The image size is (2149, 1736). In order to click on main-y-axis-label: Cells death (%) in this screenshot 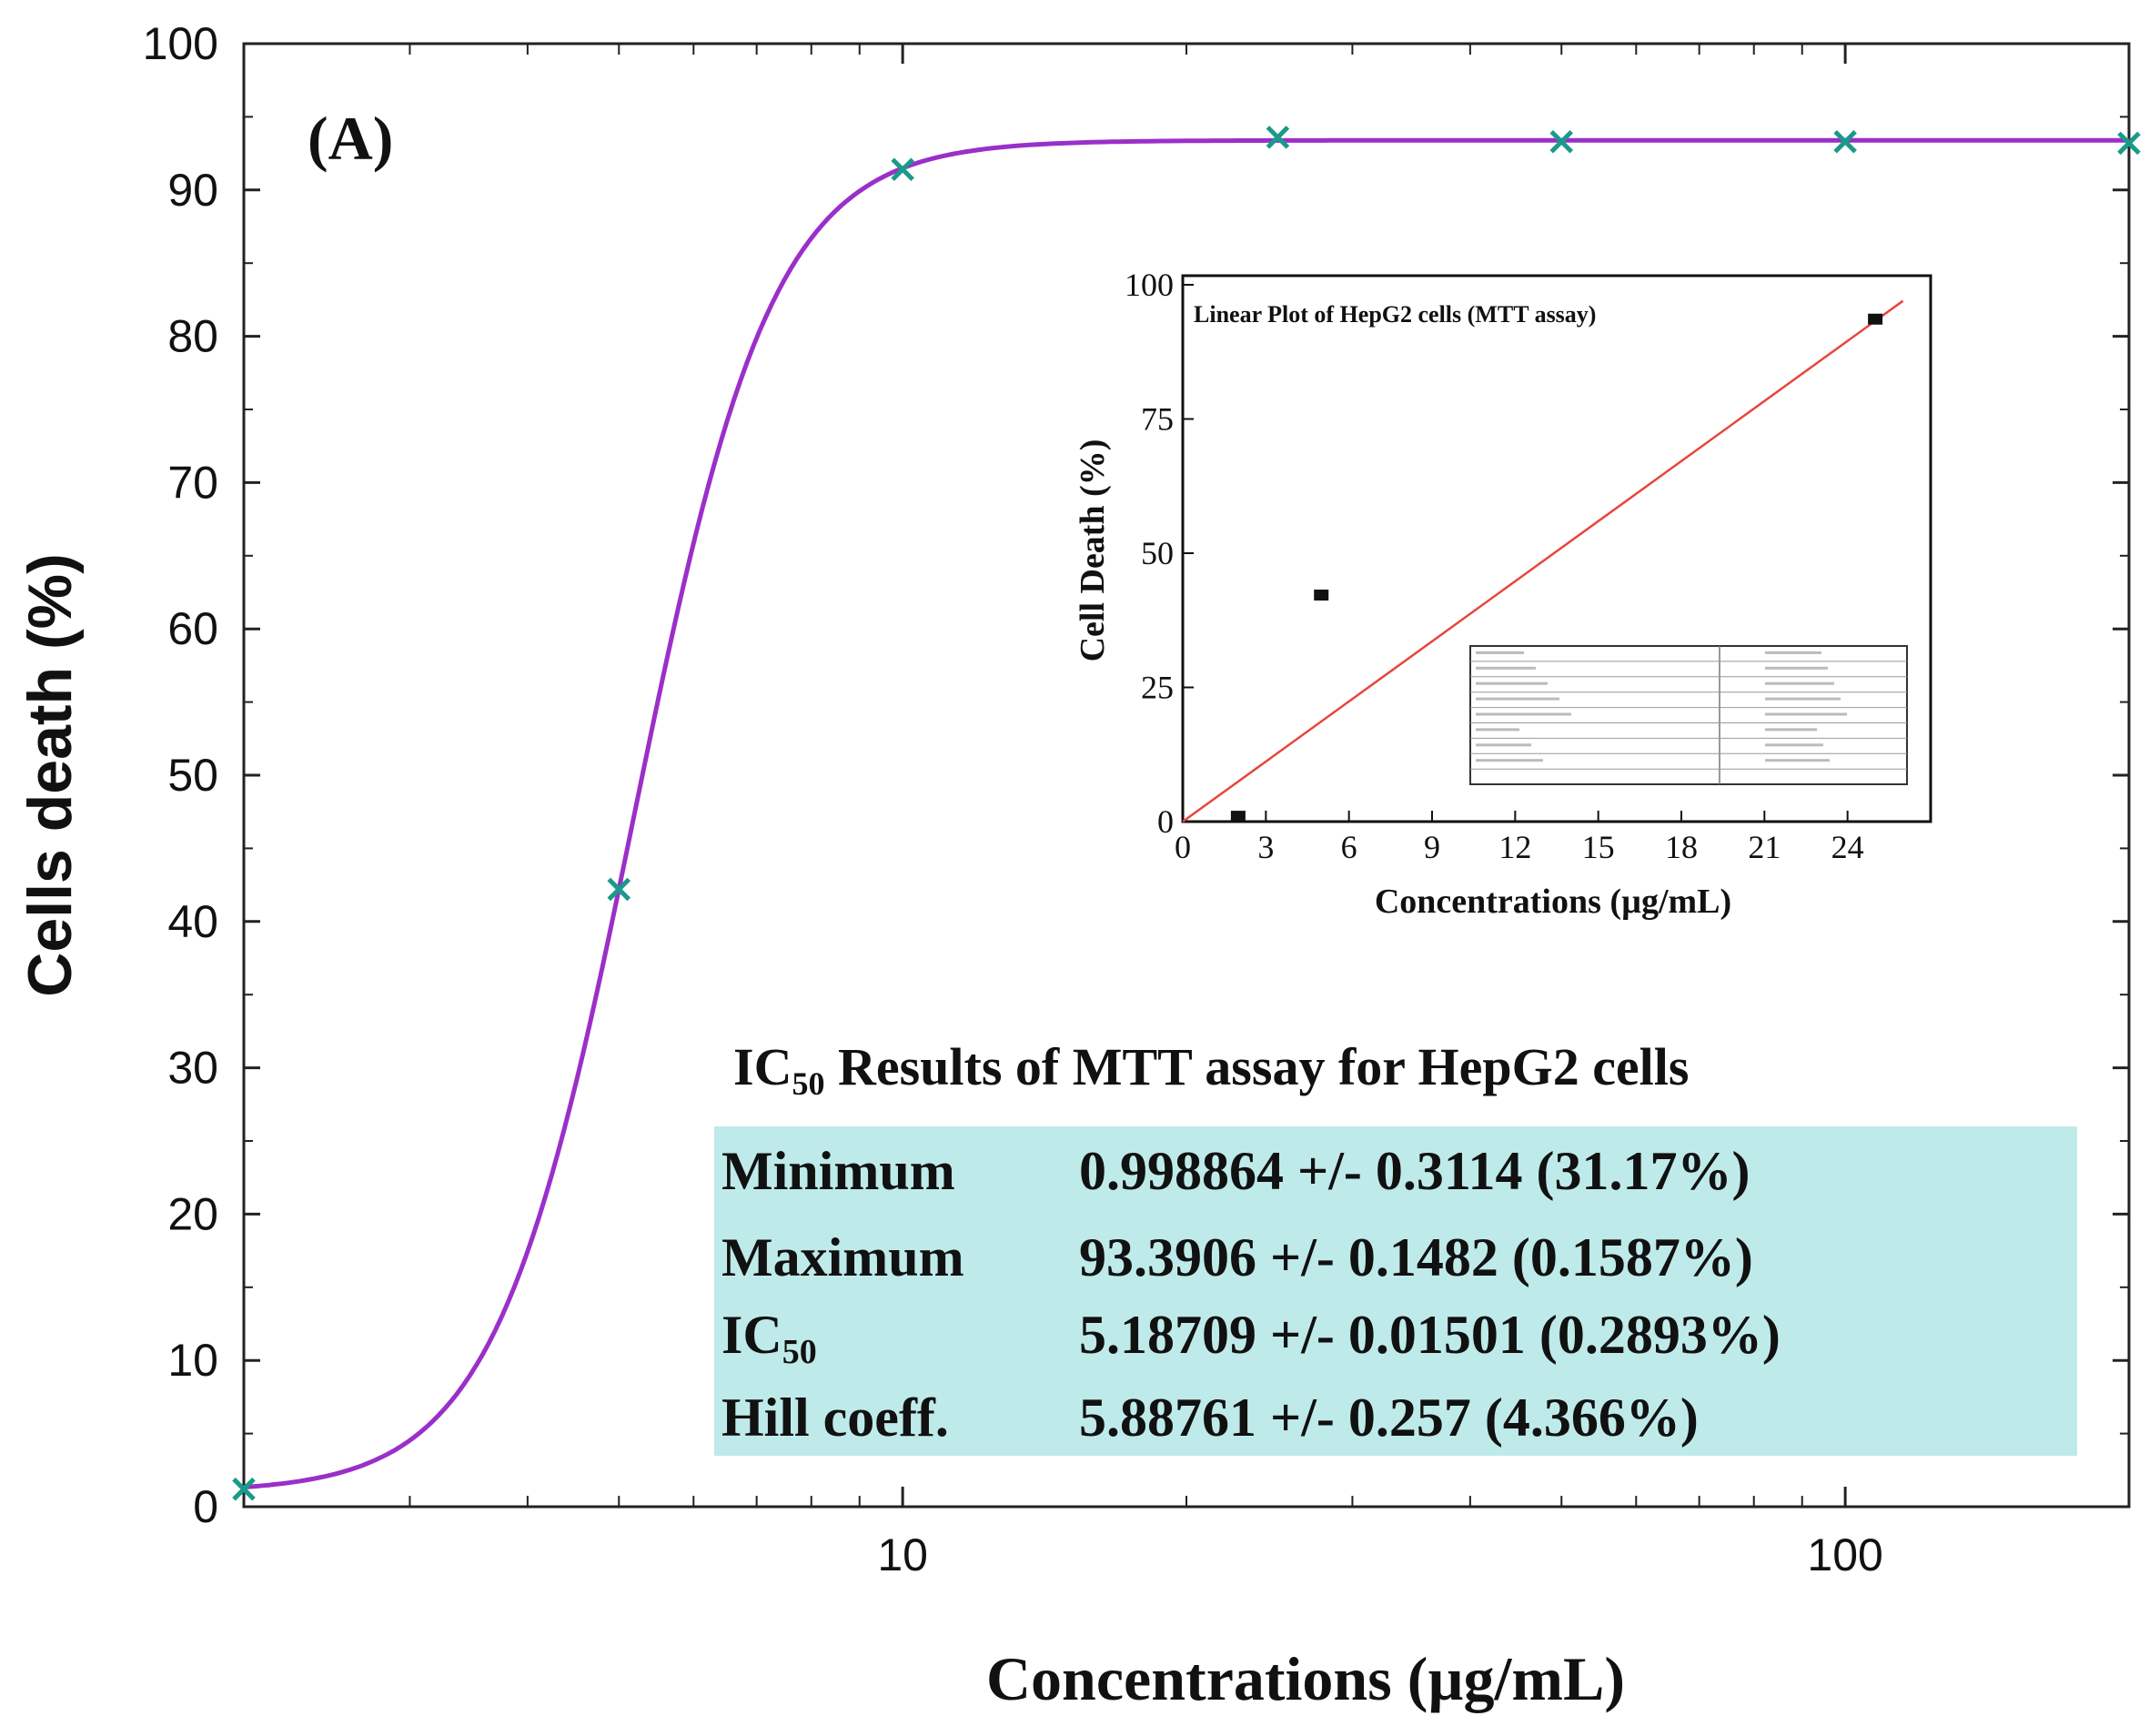, I will do `click(50, 774)`.